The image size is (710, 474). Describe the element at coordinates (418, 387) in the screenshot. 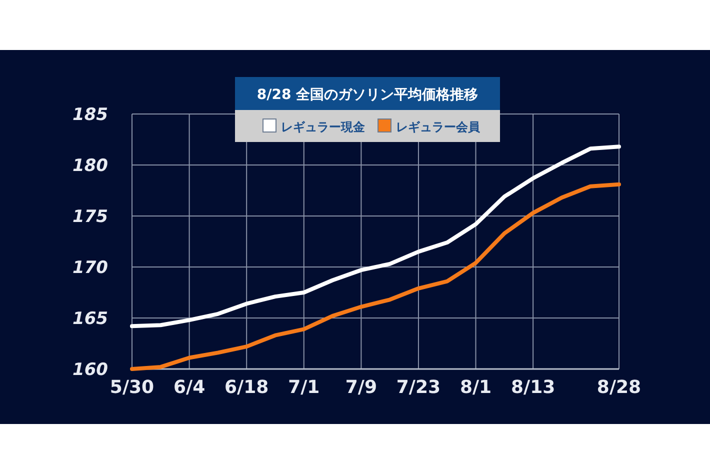

I see `x-tick-label: 7/23` at that location.